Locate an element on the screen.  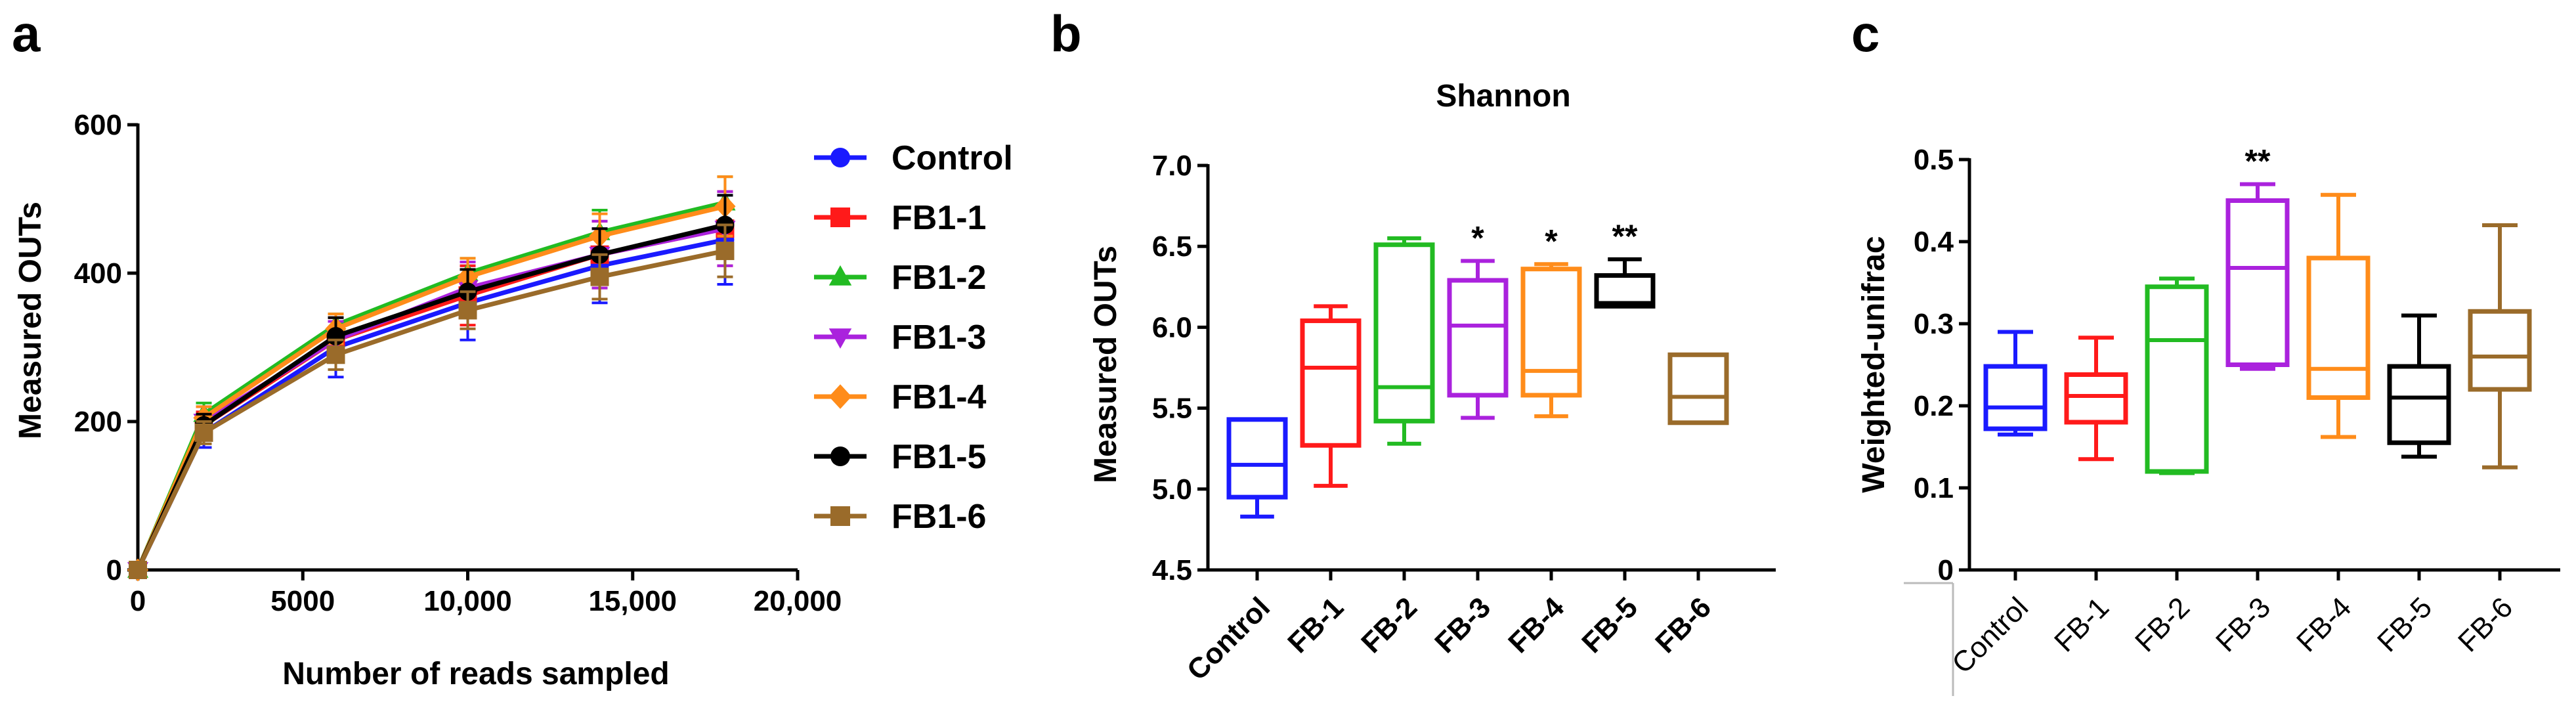
legend-label: FB1-4 is located at coordinates (939, 397).